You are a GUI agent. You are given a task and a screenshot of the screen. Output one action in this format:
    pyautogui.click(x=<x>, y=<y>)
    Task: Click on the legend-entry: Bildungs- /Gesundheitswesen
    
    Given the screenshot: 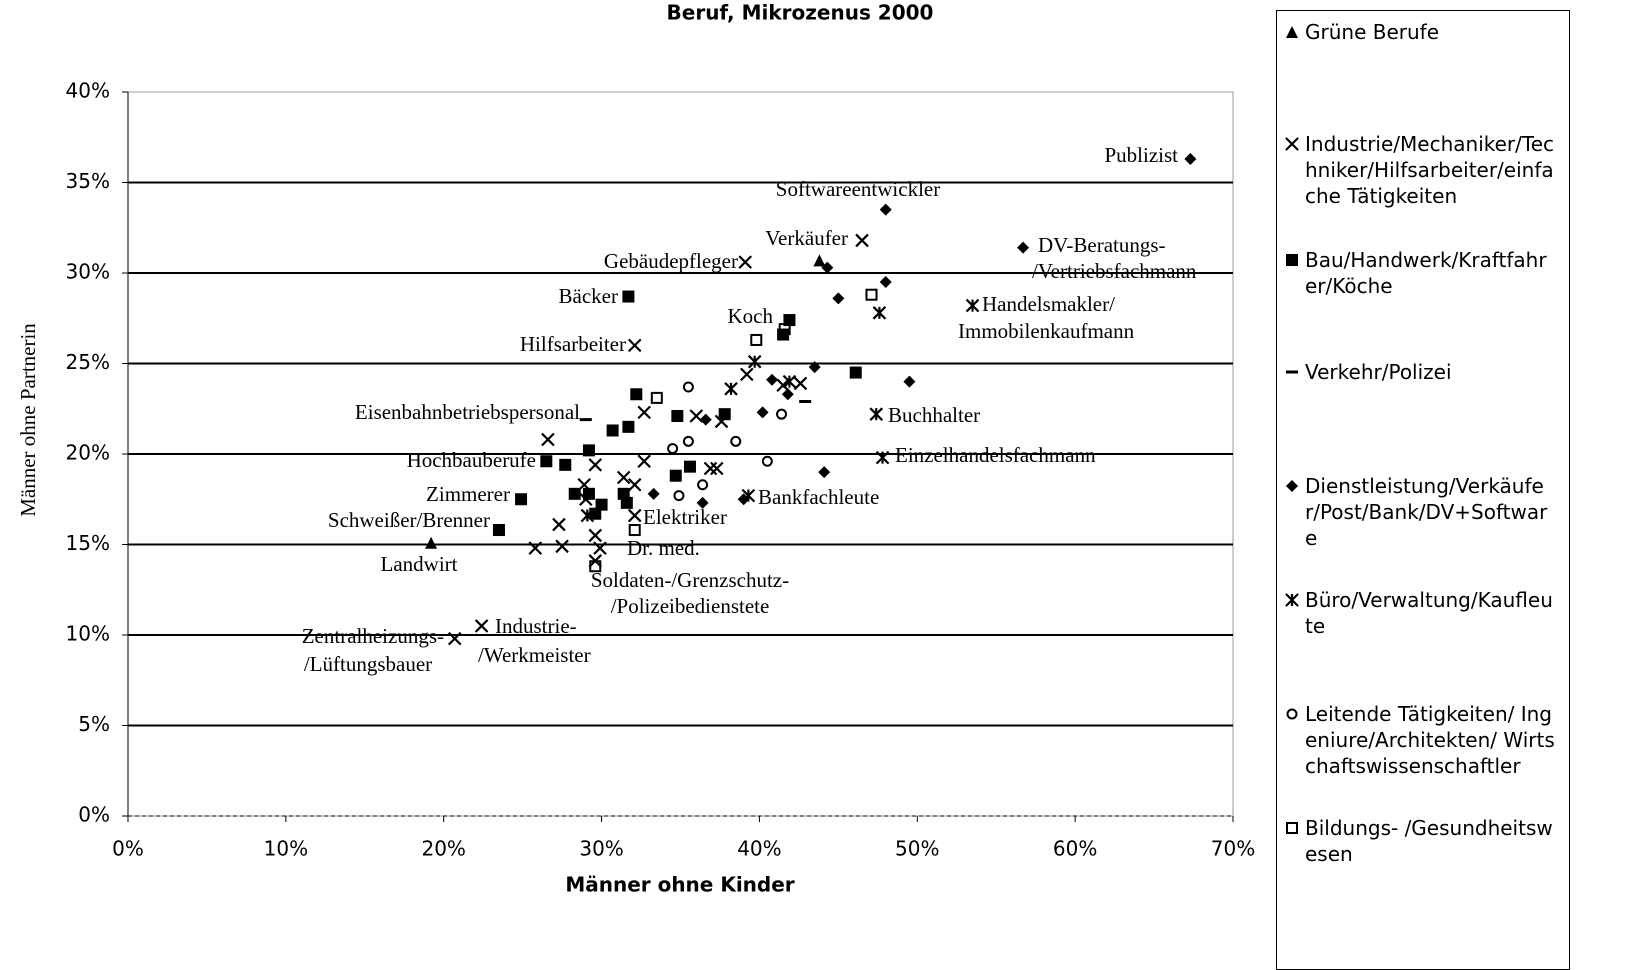 What is the action you would take?
    pyautogui.click(x=1421, y=841)
    